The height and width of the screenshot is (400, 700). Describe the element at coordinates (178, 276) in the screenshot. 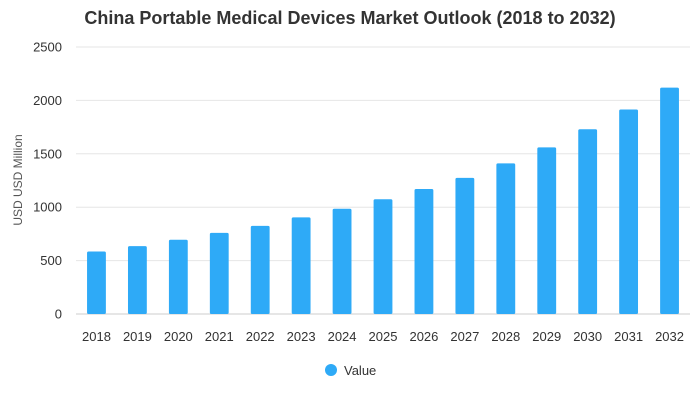

I see `bar-2020` at that location.